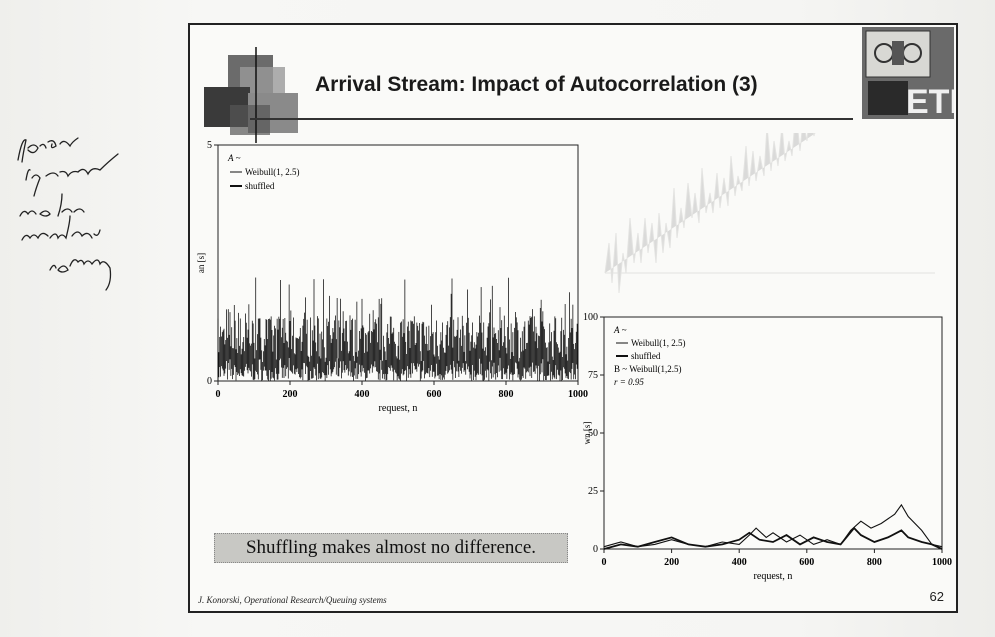 This screenshot has height=637, width=995. What do you see at coordinates (68, 214) in the screenshot?
I see `handwriting-scribble` at bounding box center [68, 214].